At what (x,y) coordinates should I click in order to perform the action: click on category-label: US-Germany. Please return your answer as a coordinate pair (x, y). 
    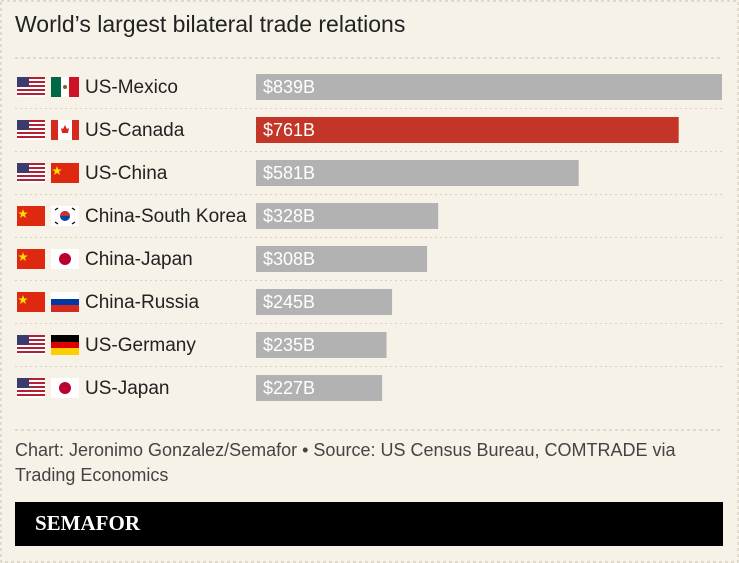
    Looking at the image, I should click on (140, 345).